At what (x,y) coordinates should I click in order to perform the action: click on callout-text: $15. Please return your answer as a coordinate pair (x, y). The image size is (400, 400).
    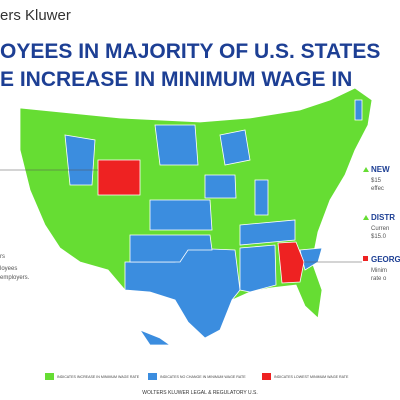
    Looking at the image, I should click on (376, 181).